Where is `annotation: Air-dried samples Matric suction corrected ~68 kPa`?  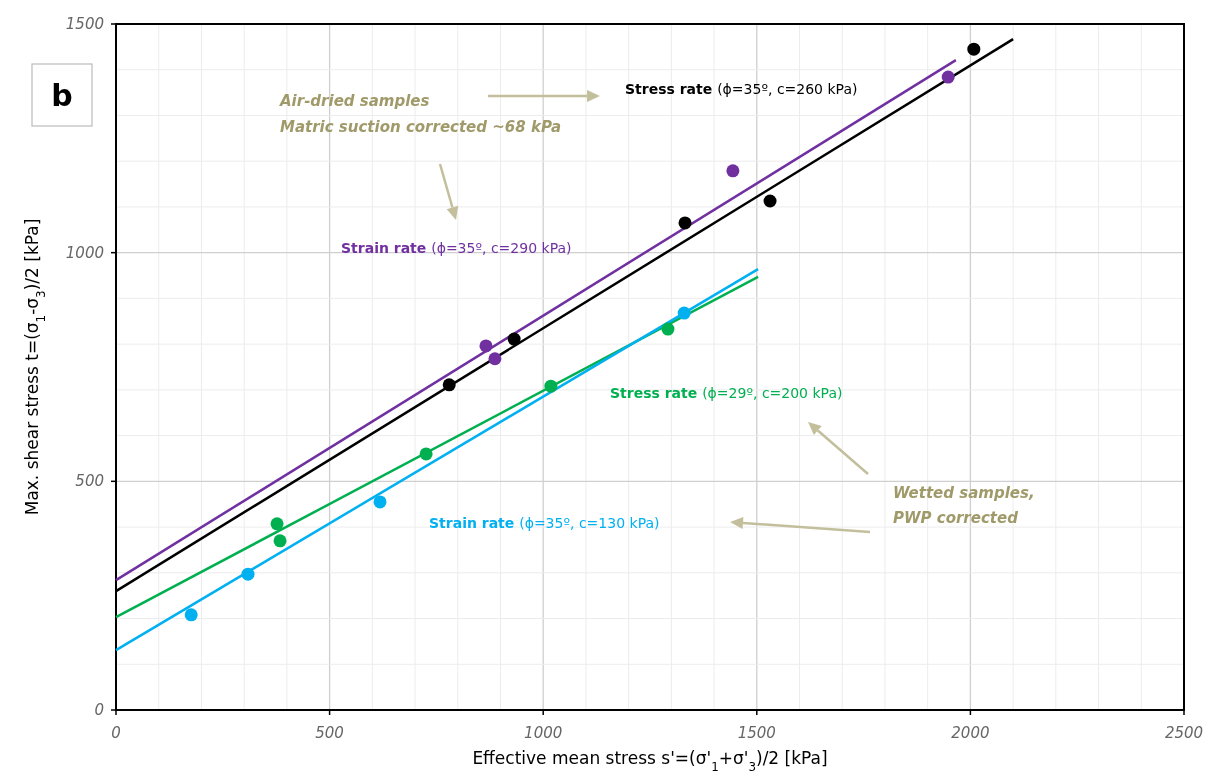 annotation: Air-dried samples Matric suction corrected ~68 kPa is located at coordinates (420, 114).